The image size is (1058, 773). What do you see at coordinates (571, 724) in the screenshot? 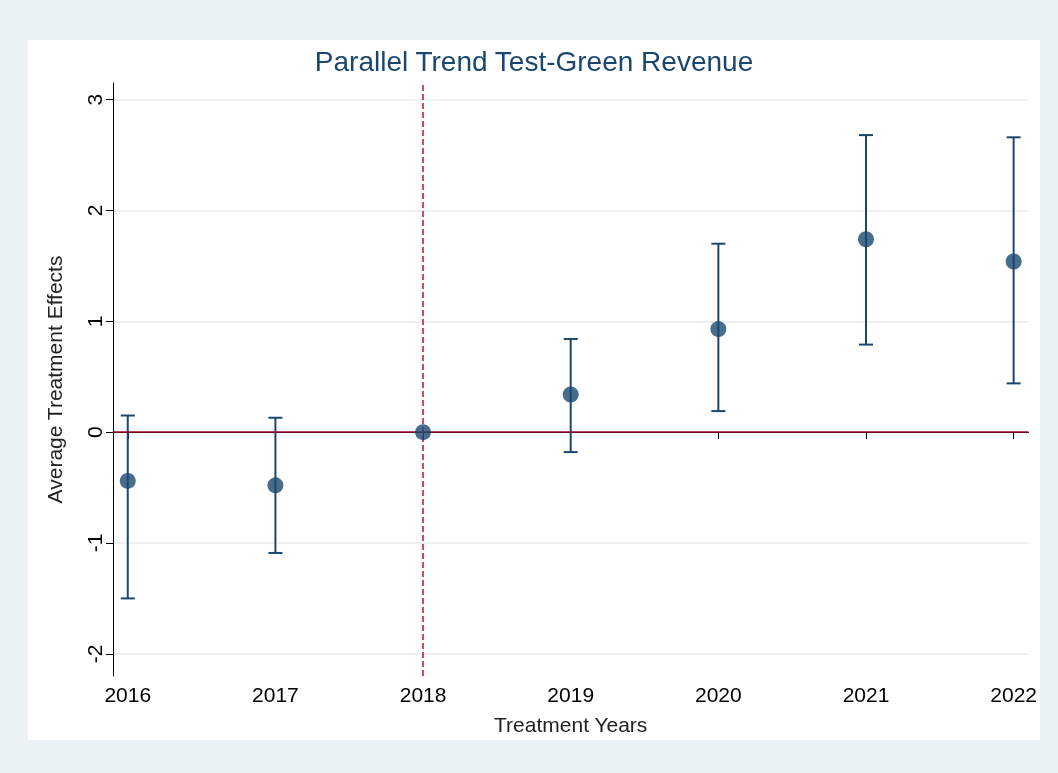
I see `x-axis-title: Treatment Years` at bounding box center [571, 724].